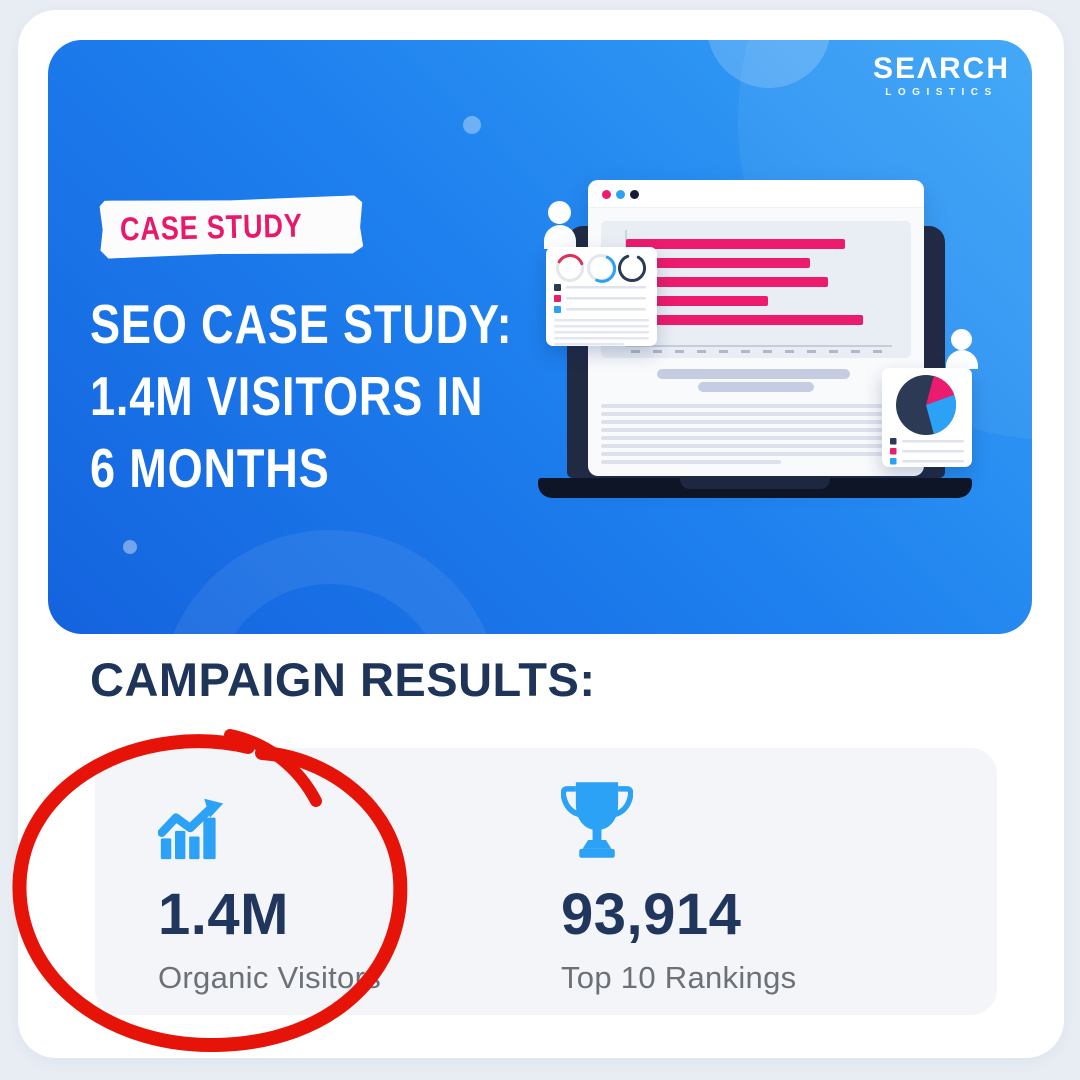 The width and height of the screenshot is (1080, 1080). What do you see at coordinates (301, 324) in the screenshot?
I see `hero-title-line: SEO CASE STUDY:` at bounding box center [301, 324].